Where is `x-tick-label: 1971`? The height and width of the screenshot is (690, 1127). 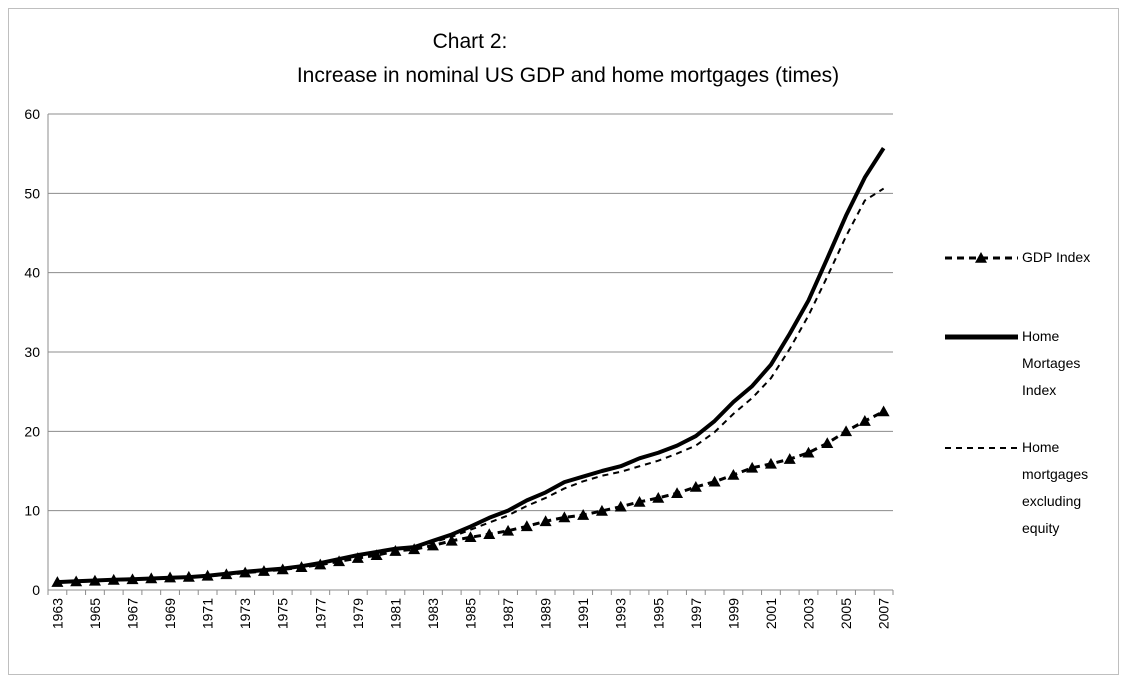
x-tick-label: 1971 is located at coordinates (208, 613).